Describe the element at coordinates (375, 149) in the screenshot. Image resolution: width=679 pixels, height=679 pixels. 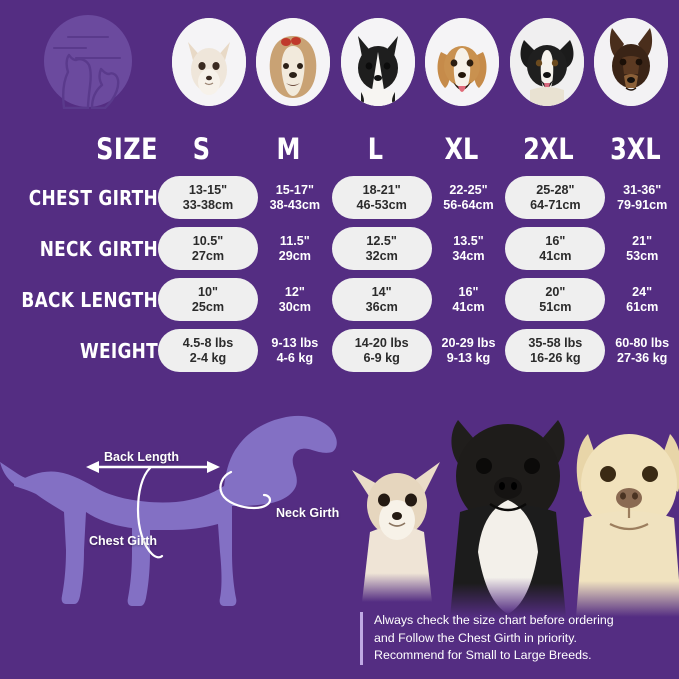
I see `size-header-l: L` at that location.